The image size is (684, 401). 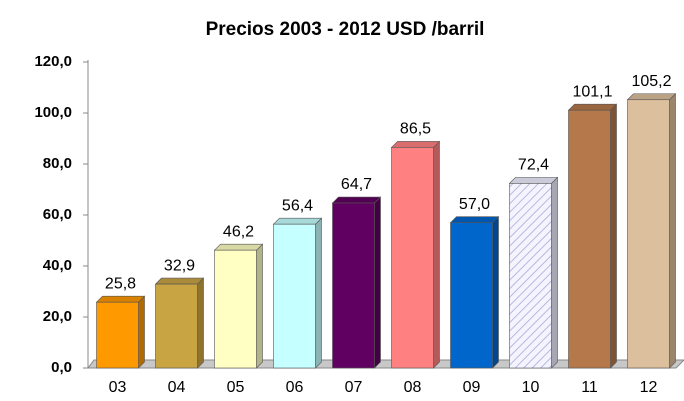 What do you see at coordinates (356, 184) in the screenshot?
I see `data-label: 64,7` at bounding box center [356, 184].